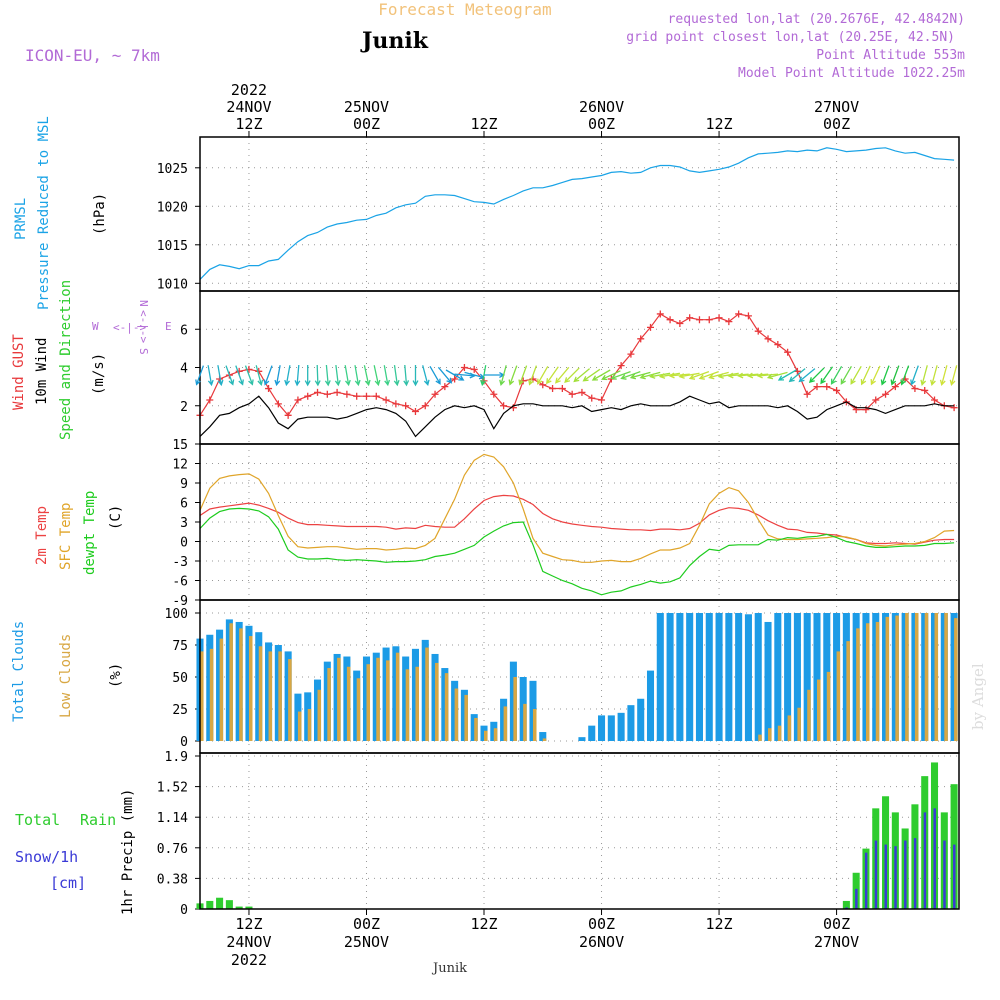  I want to click on time-label-top: 2022, so click(249, 90).